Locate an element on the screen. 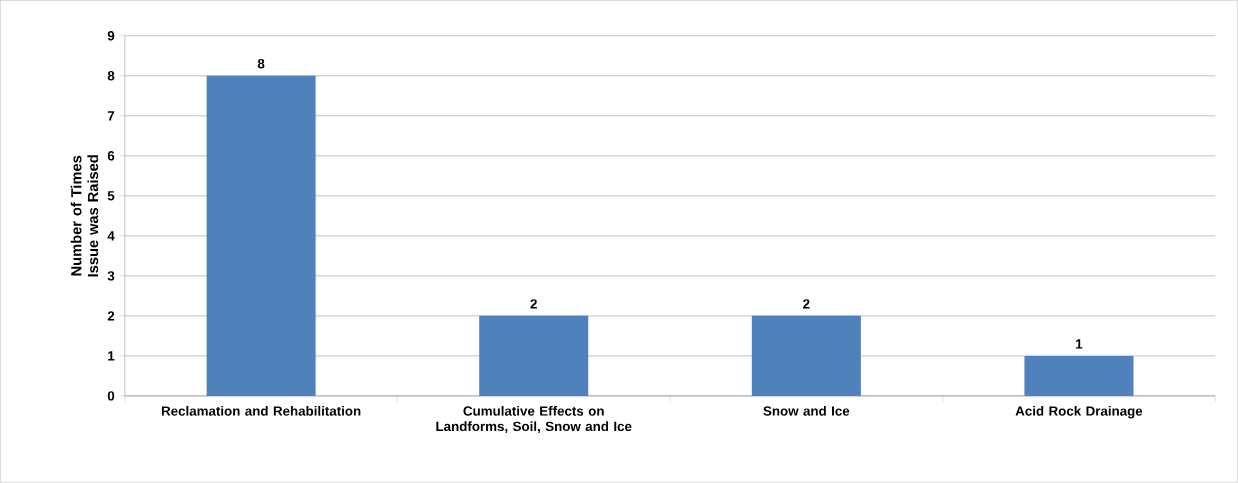  y-tick-label: 9 is located at coordinates (111, 36).